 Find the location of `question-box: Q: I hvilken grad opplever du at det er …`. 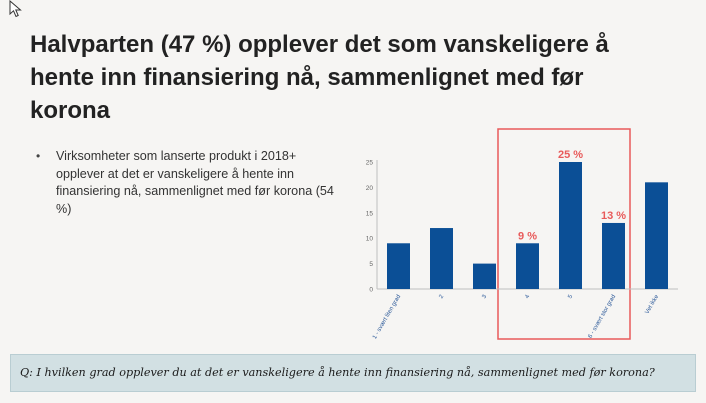

question-box: Q: I hvilken grad opplever du at det er … is located at coordinates (353, 373).